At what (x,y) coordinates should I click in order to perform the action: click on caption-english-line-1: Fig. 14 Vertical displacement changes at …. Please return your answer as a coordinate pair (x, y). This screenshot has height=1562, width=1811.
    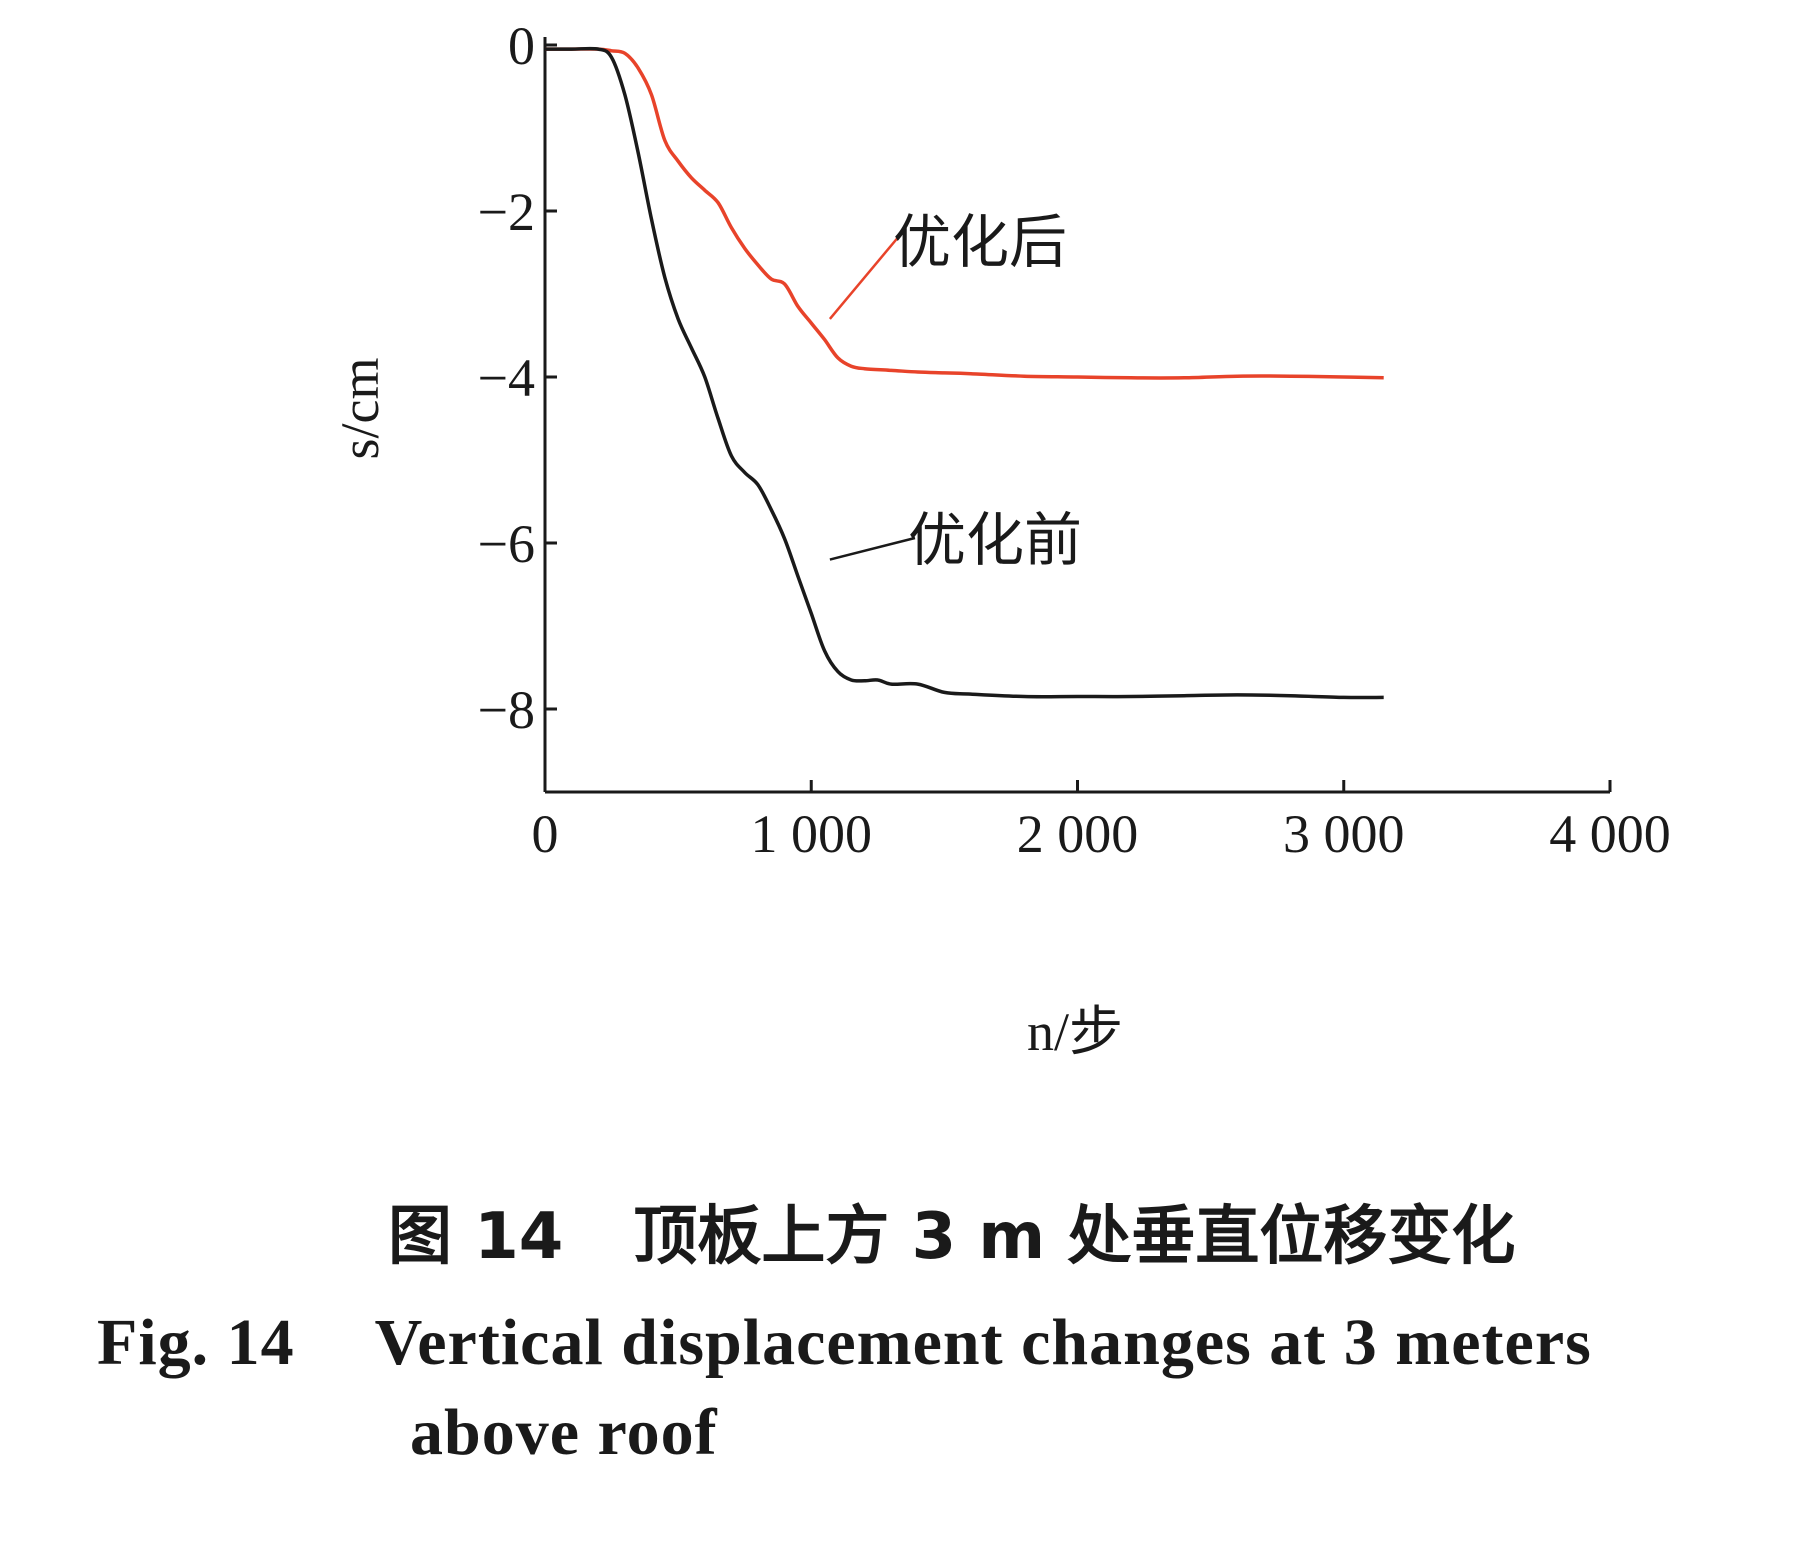
    Looking at the image, I should click on (844, 1343).